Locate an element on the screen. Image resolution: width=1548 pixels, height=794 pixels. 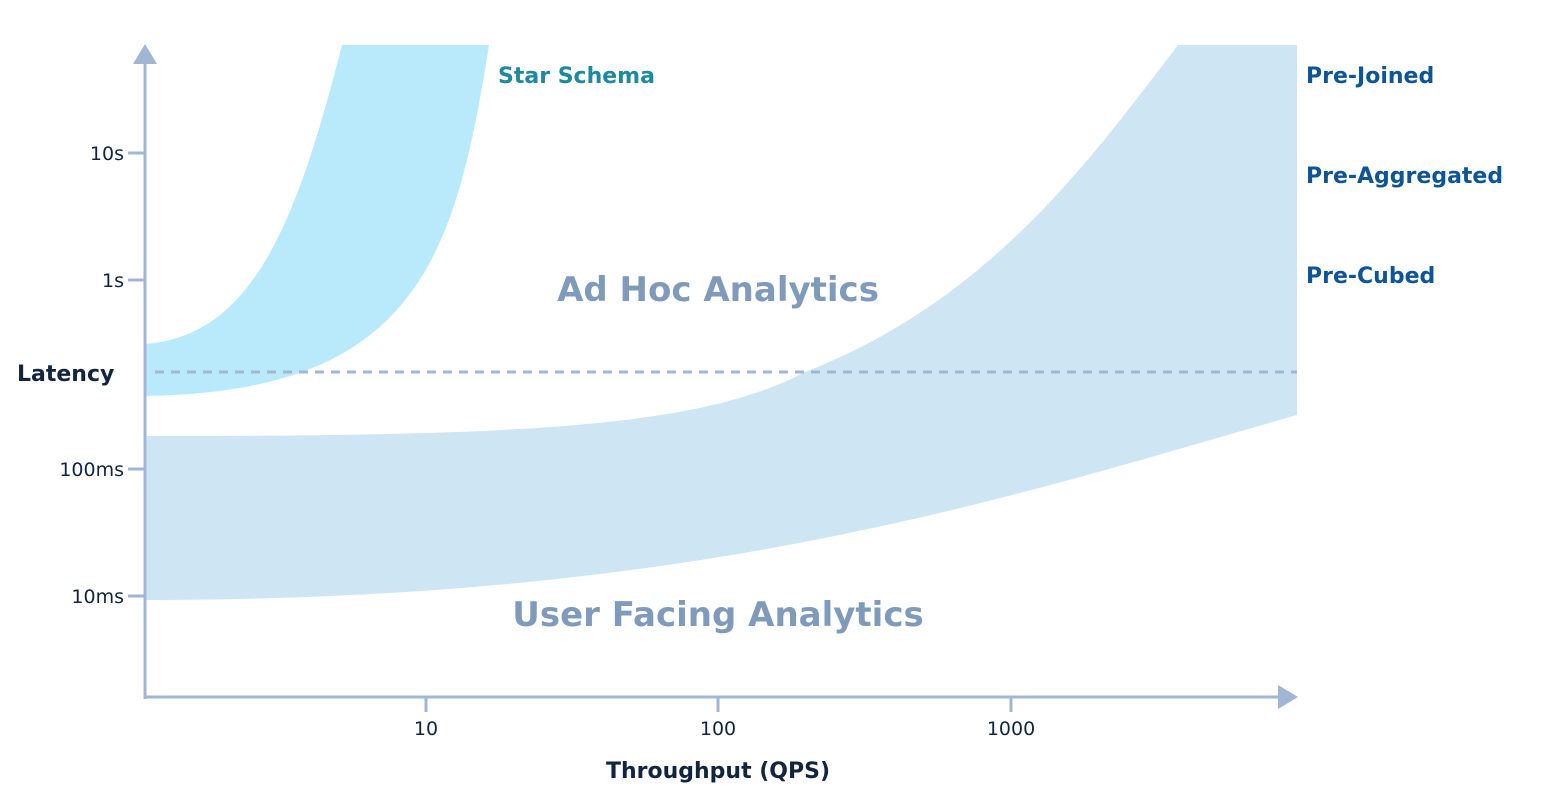
y-tick-label: 10ms is located at coordinates (97, 597).